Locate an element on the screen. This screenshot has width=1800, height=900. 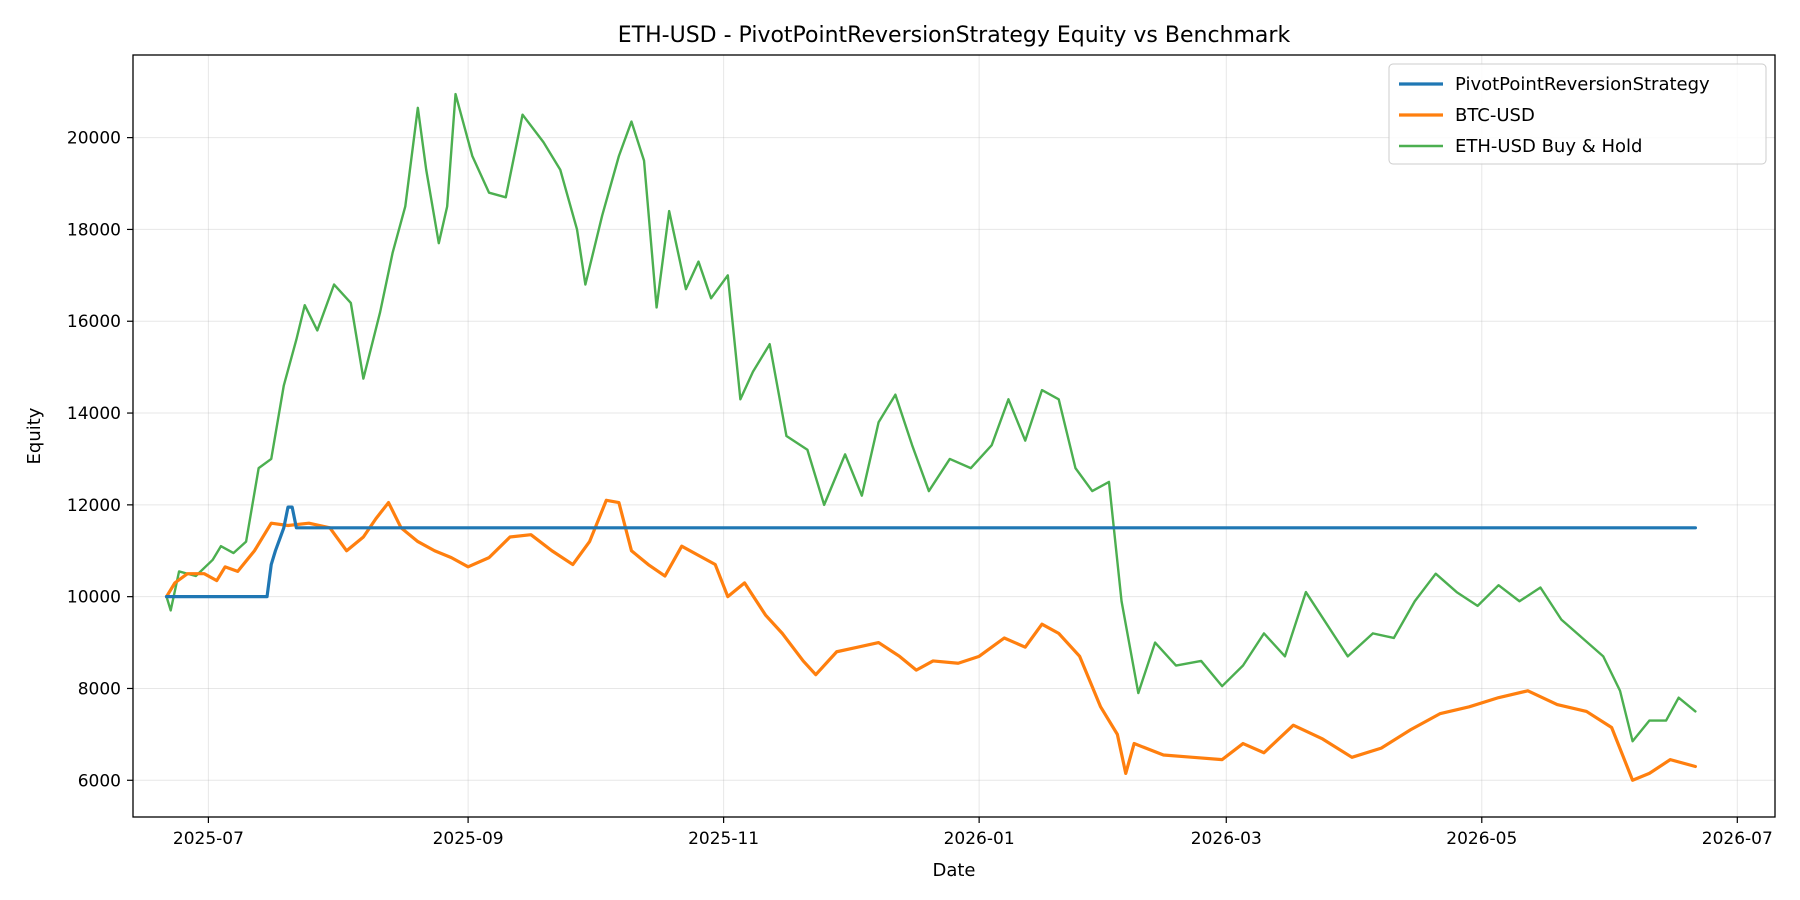
legend-label-eth-usd-buy-hold: ETH-USD Buy & Hold is located at coordinates (1548, 146).